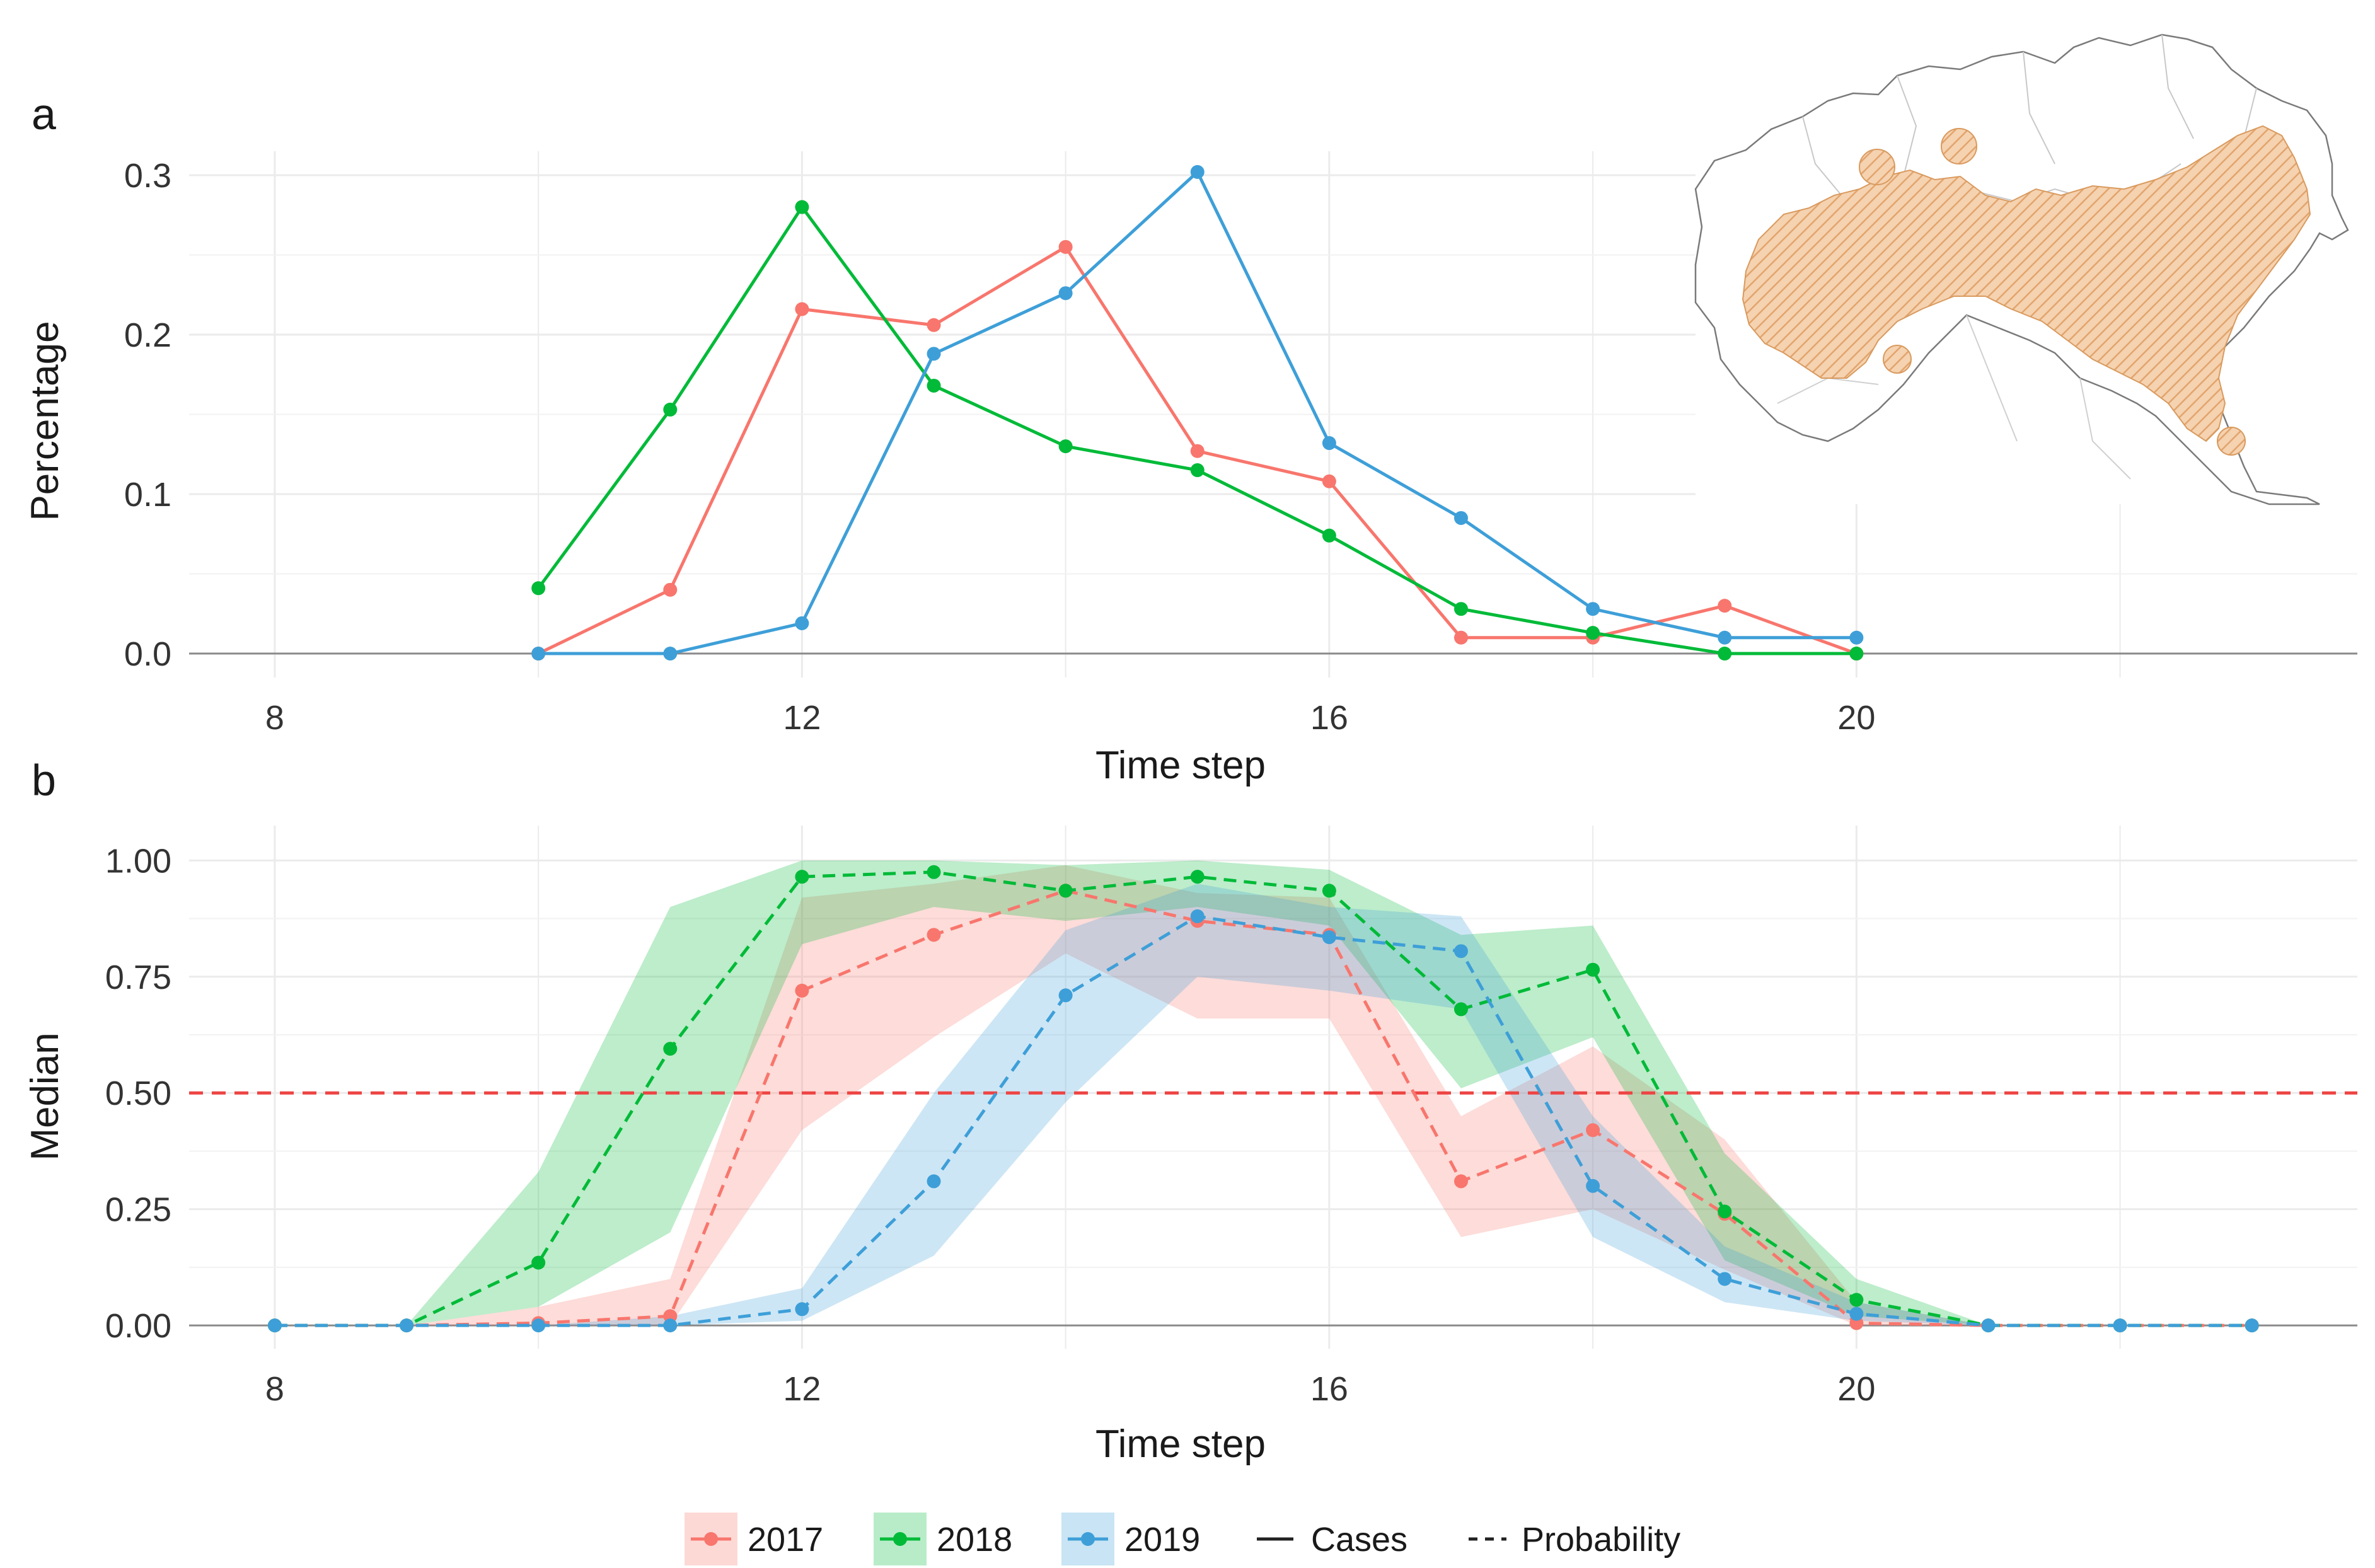 The height and width of the screenshot is (1568, 2375). I want to click on y-tick-label: 0.75, so click(138, 978).